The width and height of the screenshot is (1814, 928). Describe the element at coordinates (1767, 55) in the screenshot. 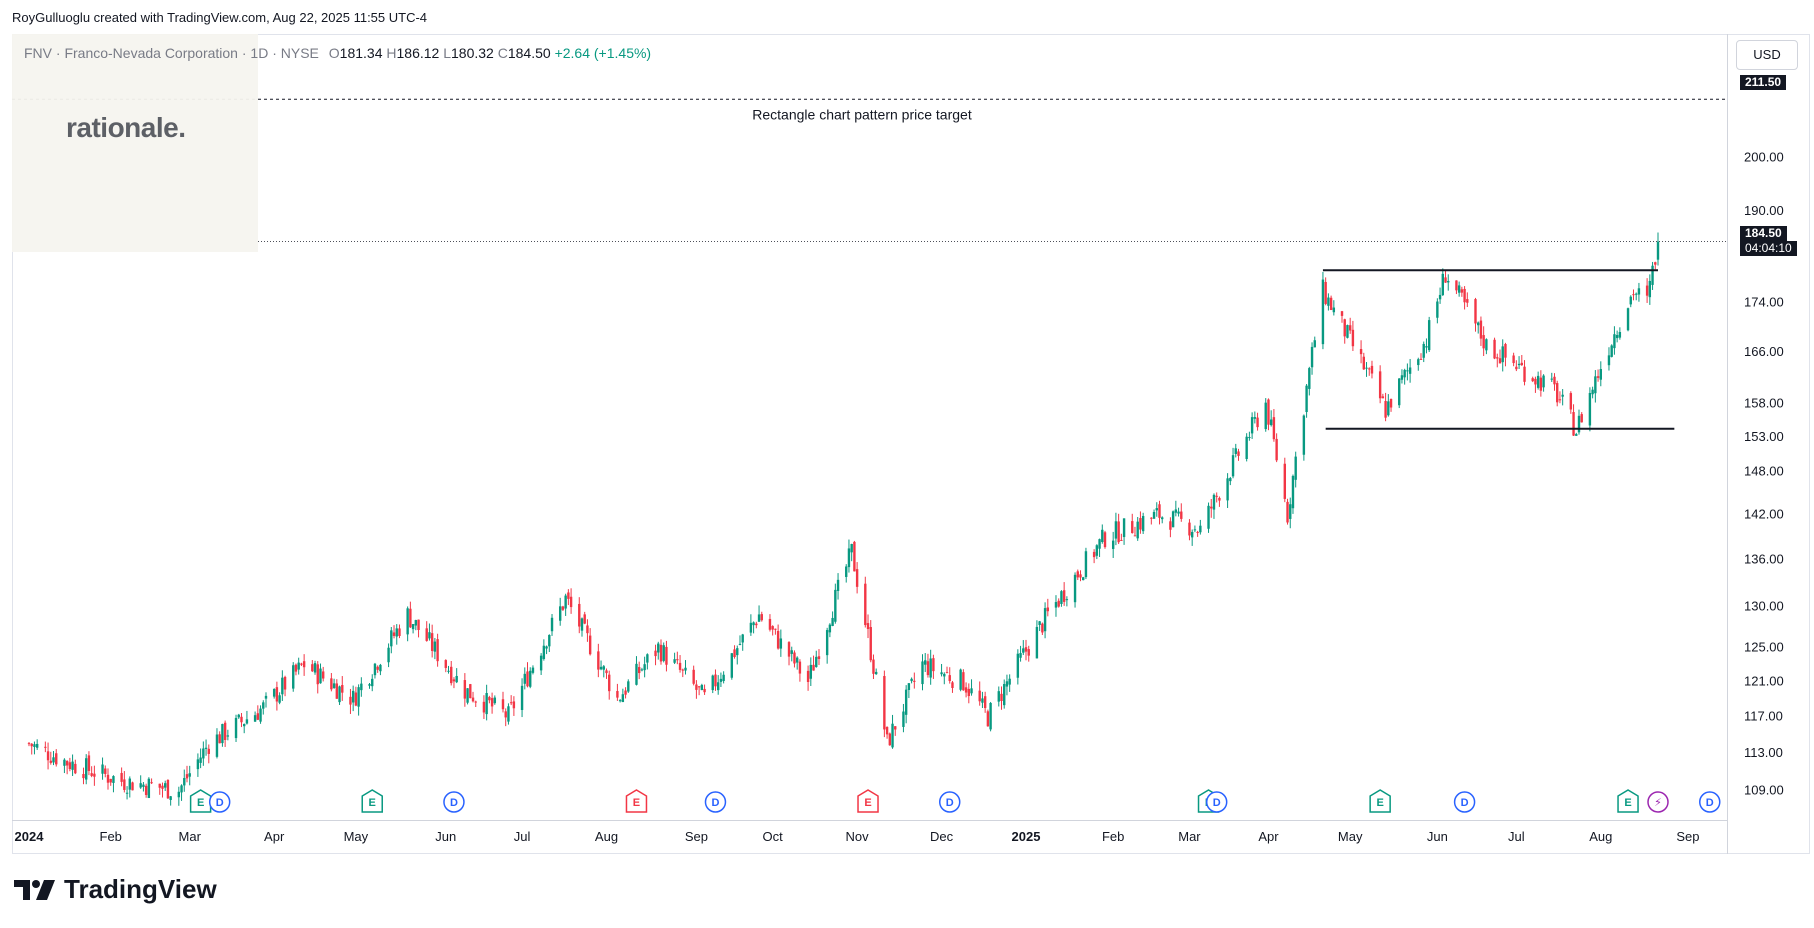

I see `currency-button: USD` at that location.